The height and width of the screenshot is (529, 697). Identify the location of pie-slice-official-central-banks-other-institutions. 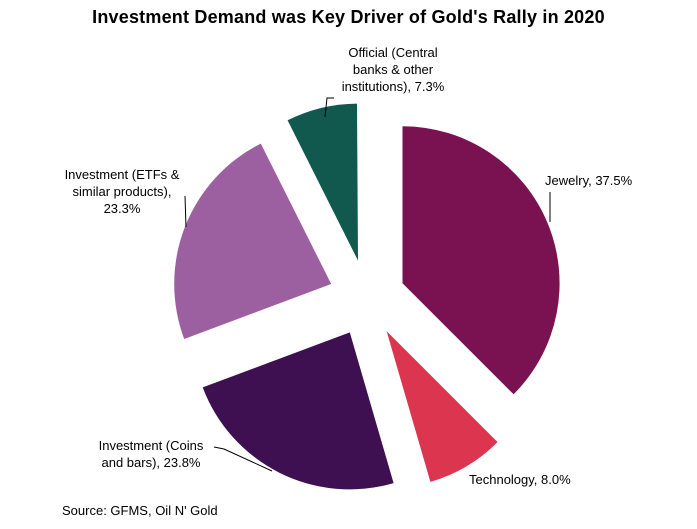
(322, 182).